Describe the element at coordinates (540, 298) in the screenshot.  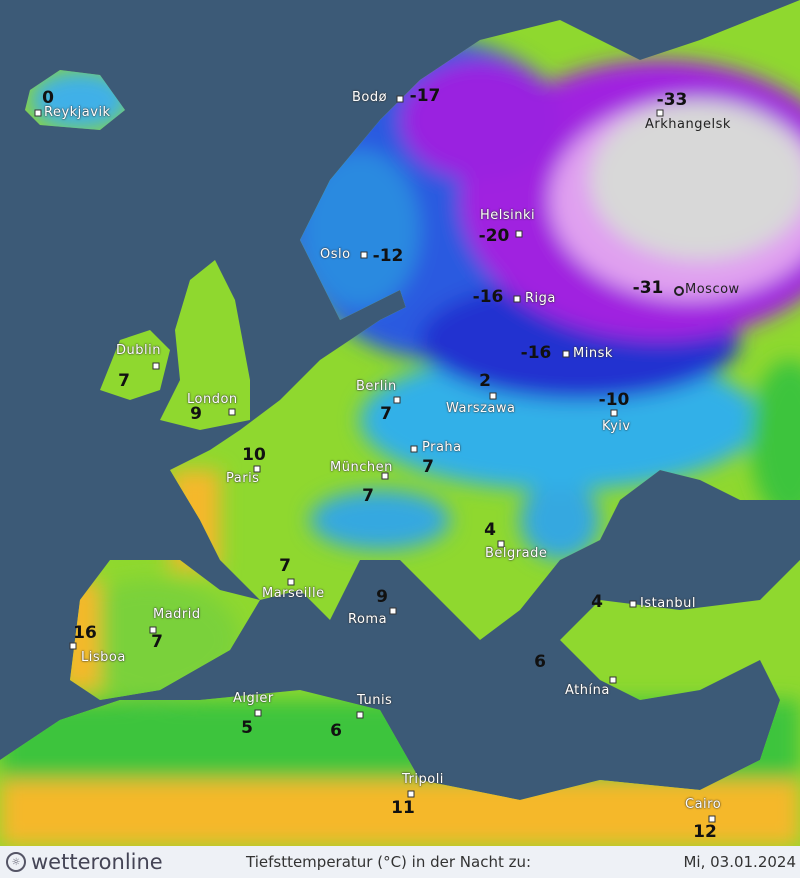
I see `city-name: Riga` at that location.